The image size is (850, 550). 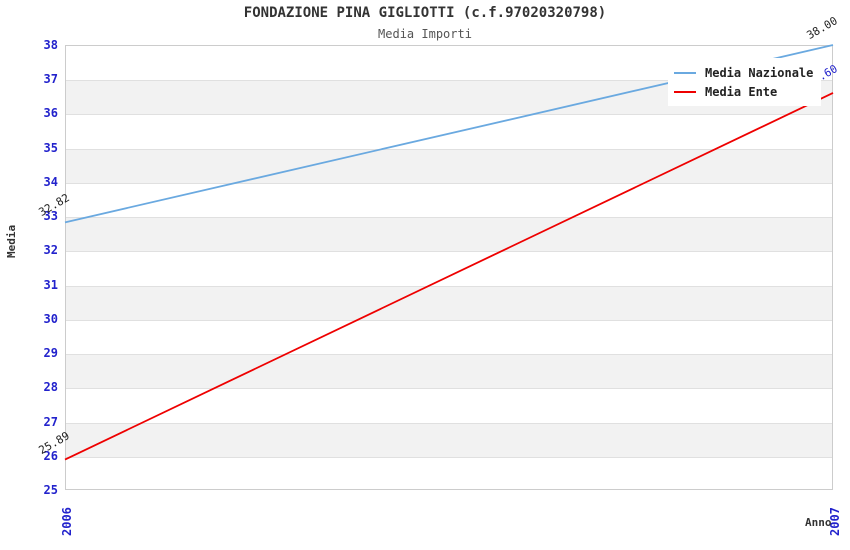 I want to click on legend-item: Media Ente, so click(x=743, y=91).